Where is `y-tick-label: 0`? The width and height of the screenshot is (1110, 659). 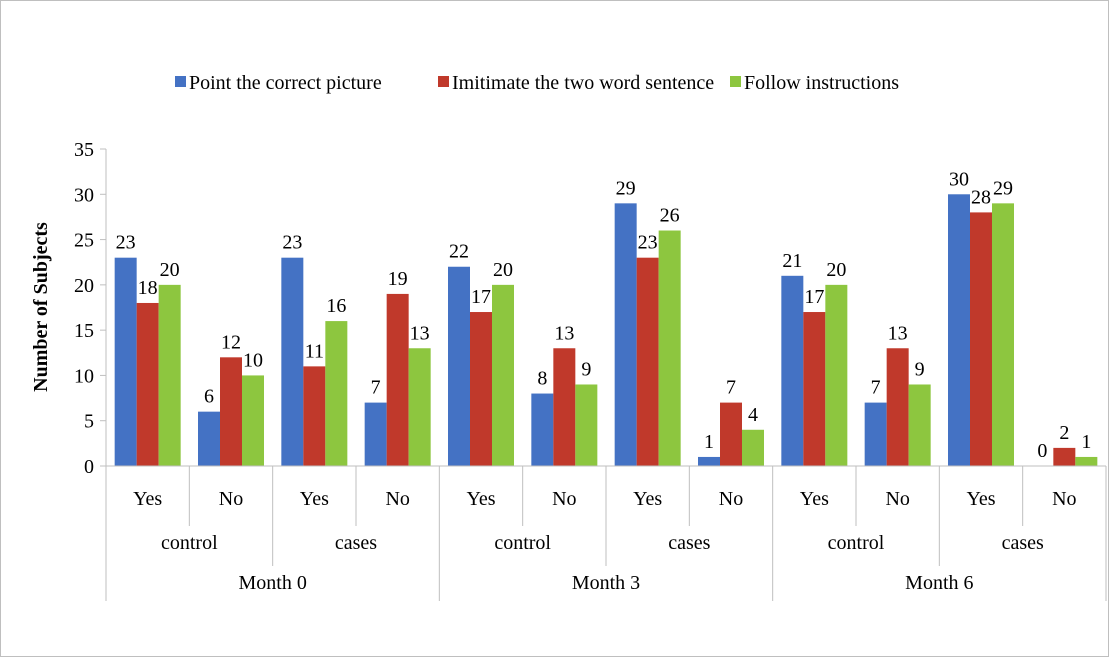 y-tick-label: 0 is located at coordinates (89, 467).